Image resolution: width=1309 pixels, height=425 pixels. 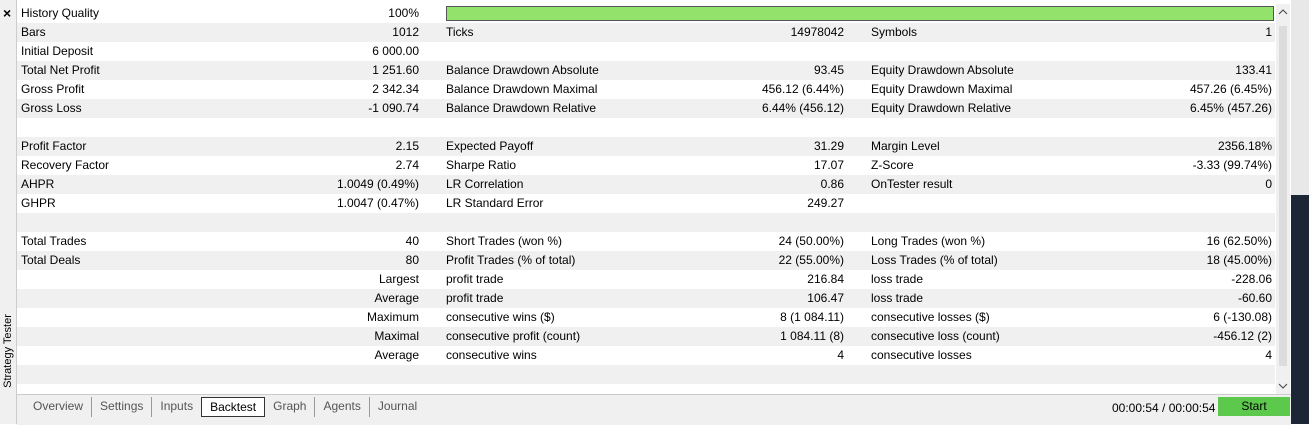 What do you see at coordinates (1251, 279) in the screenshot?
I see `value: -228.06` at bounding box center [1251, 279].